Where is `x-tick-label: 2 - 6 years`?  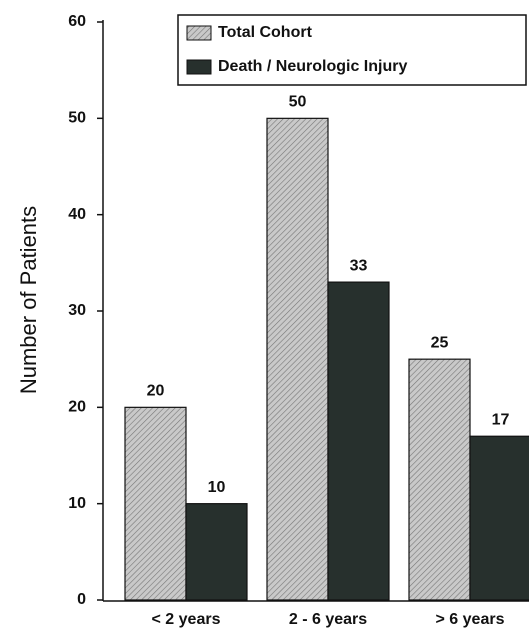 x-tick-label: 2 - 6 years is located at coordinates (328, 619).